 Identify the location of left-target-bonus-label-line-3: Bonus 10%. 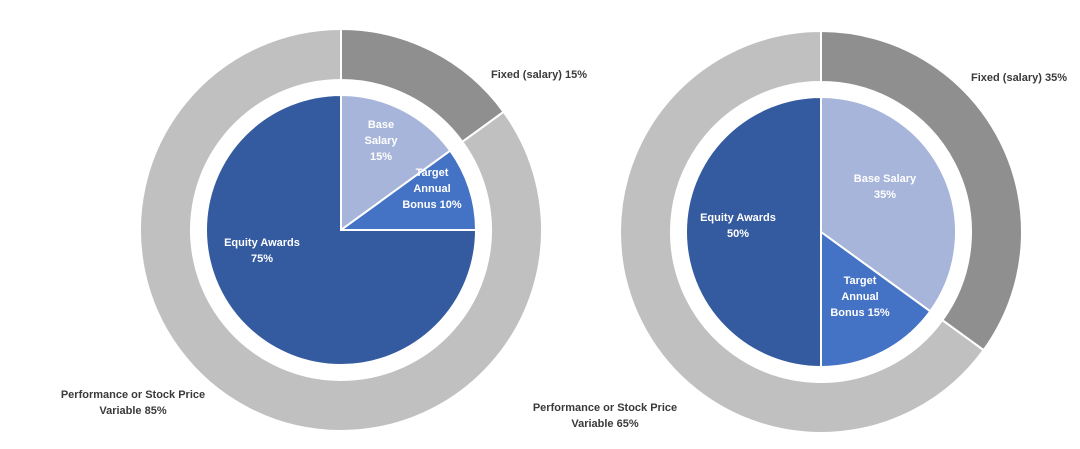
(432, 205).